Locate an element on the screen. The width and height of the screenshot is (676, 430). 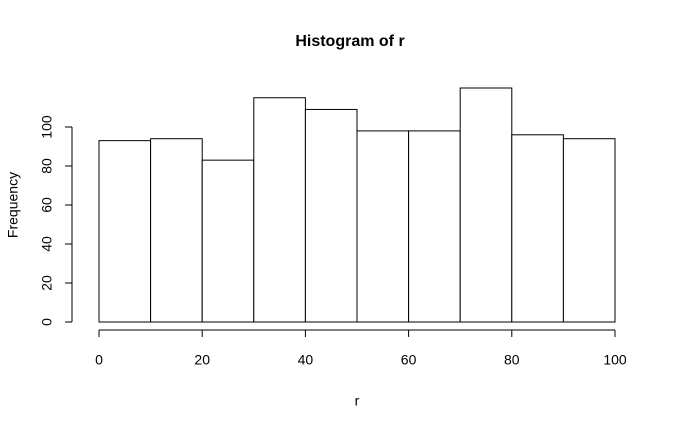
y-axis-label: Frequency is located at coordinates (13, 205).